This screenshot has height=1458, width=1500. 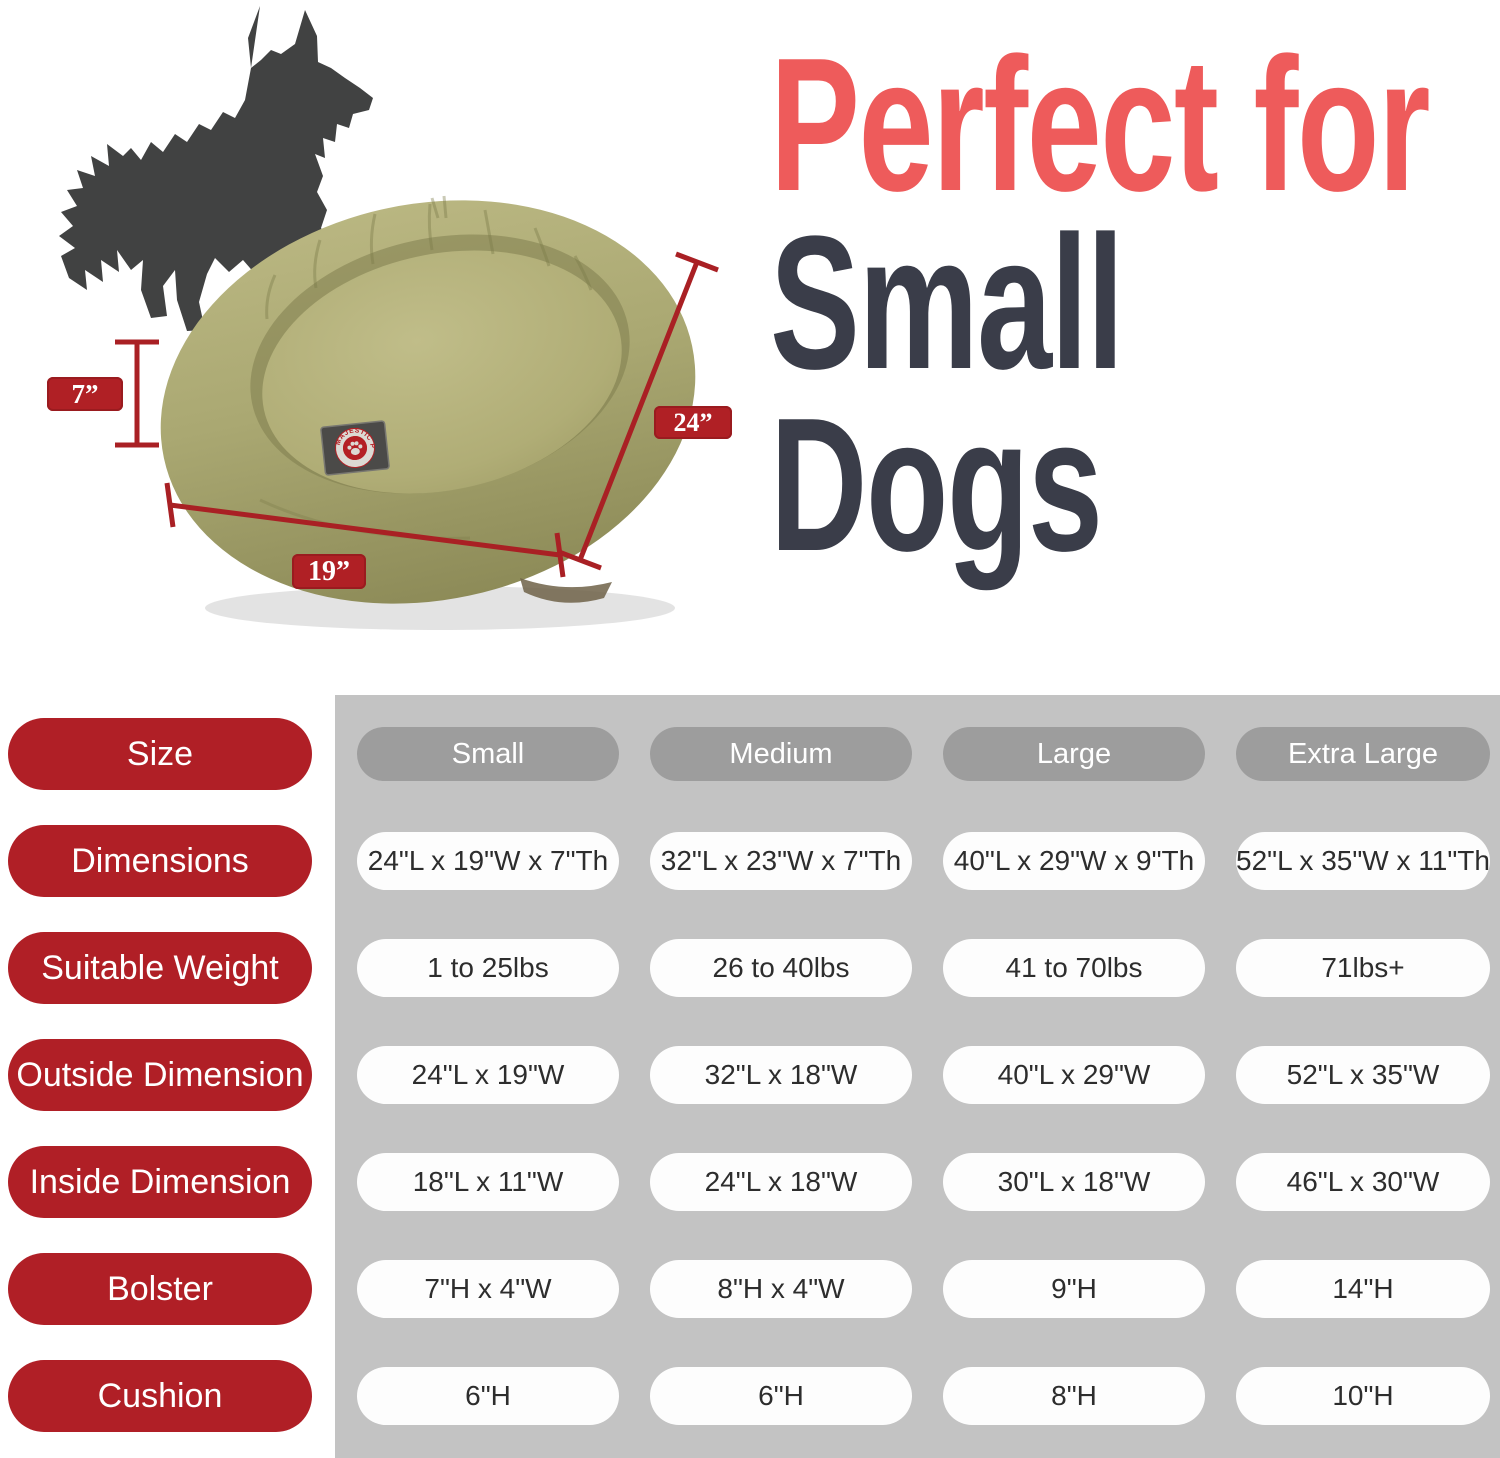 I want to click on table-cell: 32"L x 18"W, so click(x=781, y=1075).